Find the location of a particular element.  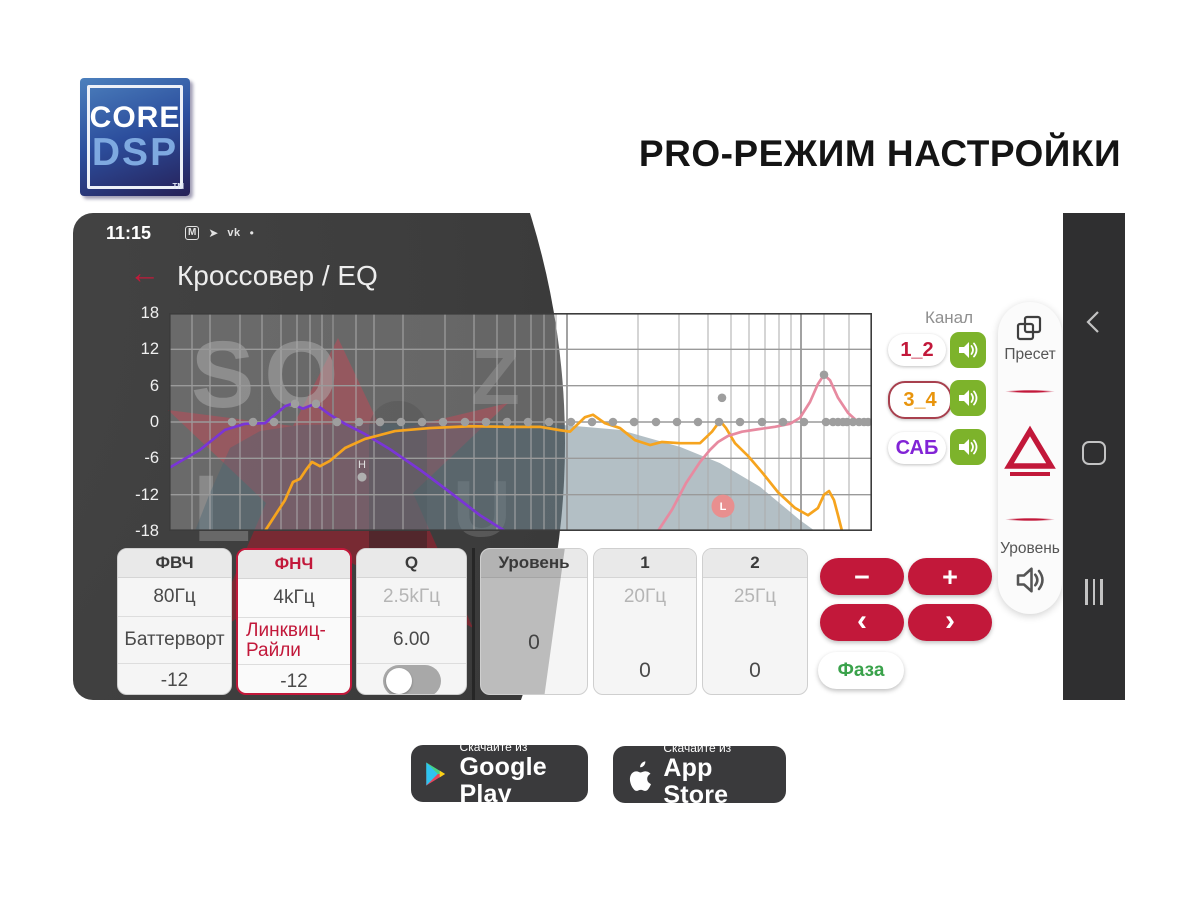

y-tick-label: 0 is located at coordinates (154, 422).